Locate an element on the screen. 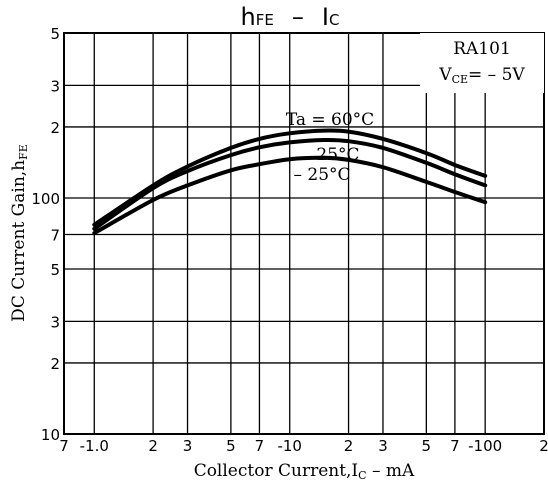  y-tick-label: 7 is located at coordinates (55, 236).